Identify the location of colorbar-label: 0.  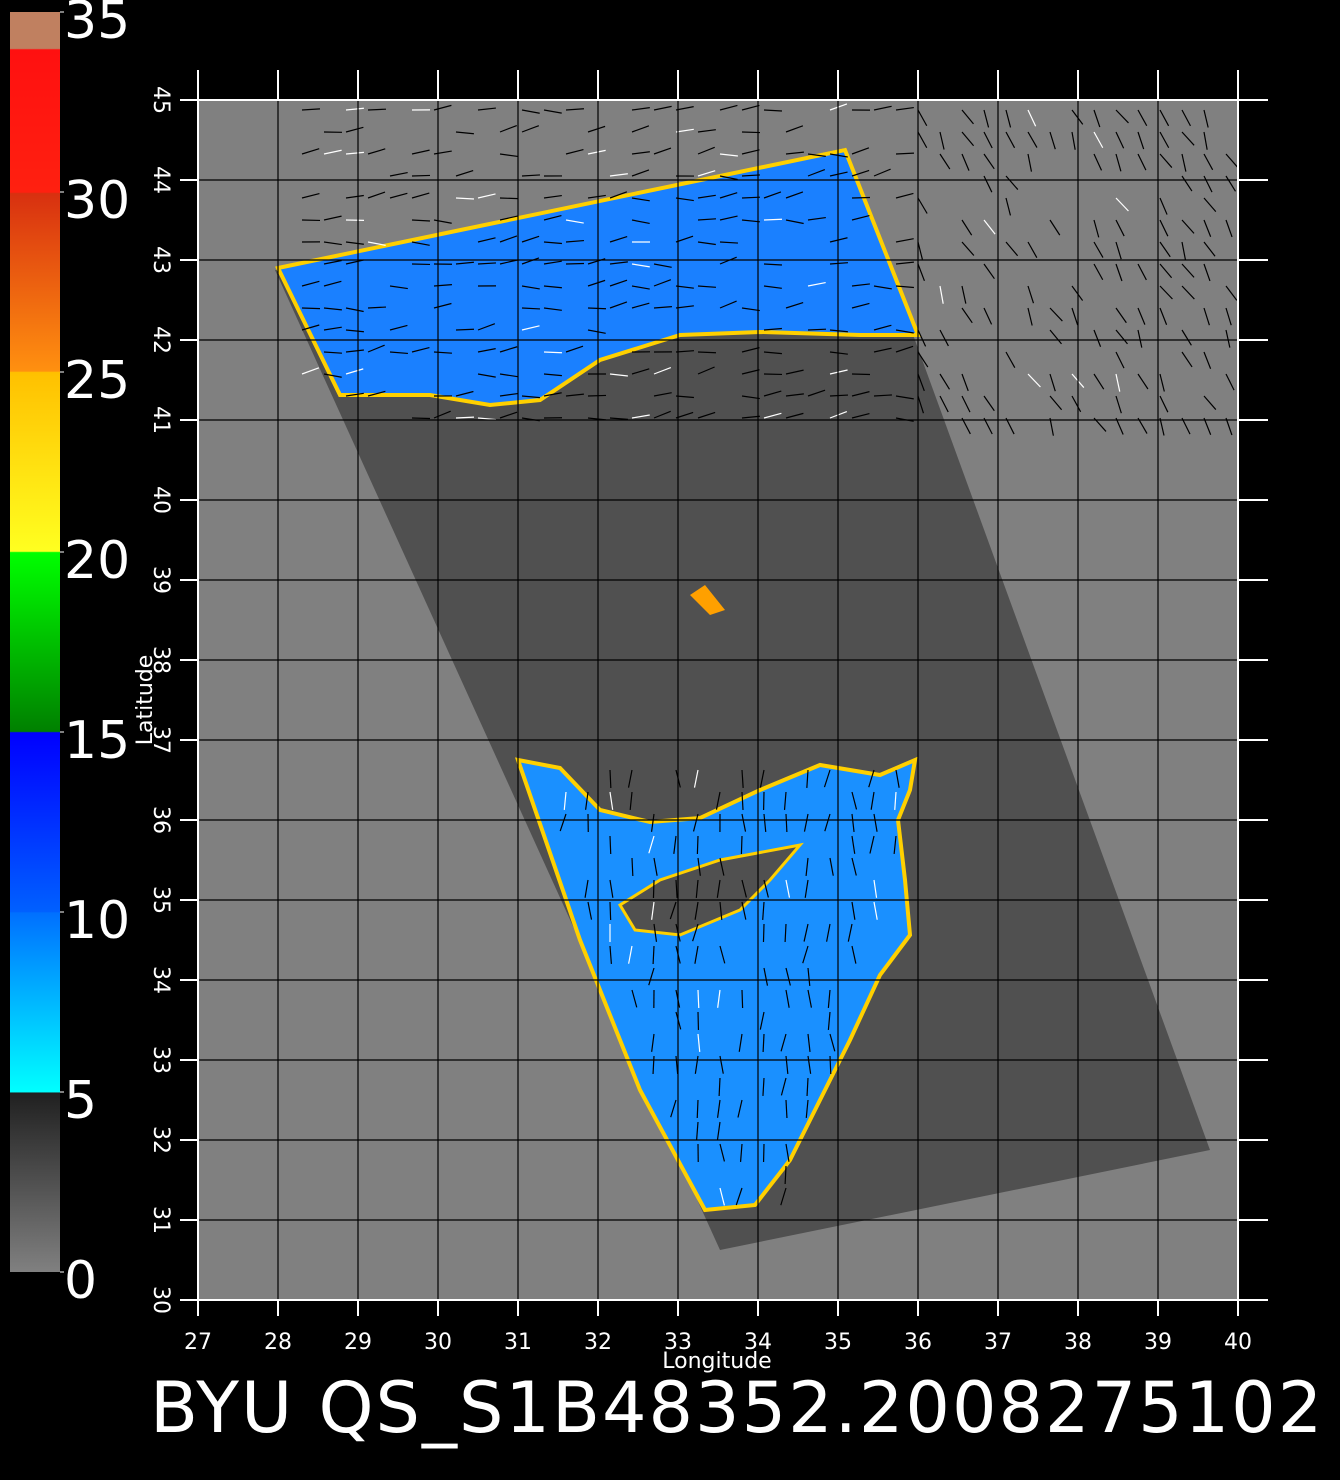
(80, 1281).